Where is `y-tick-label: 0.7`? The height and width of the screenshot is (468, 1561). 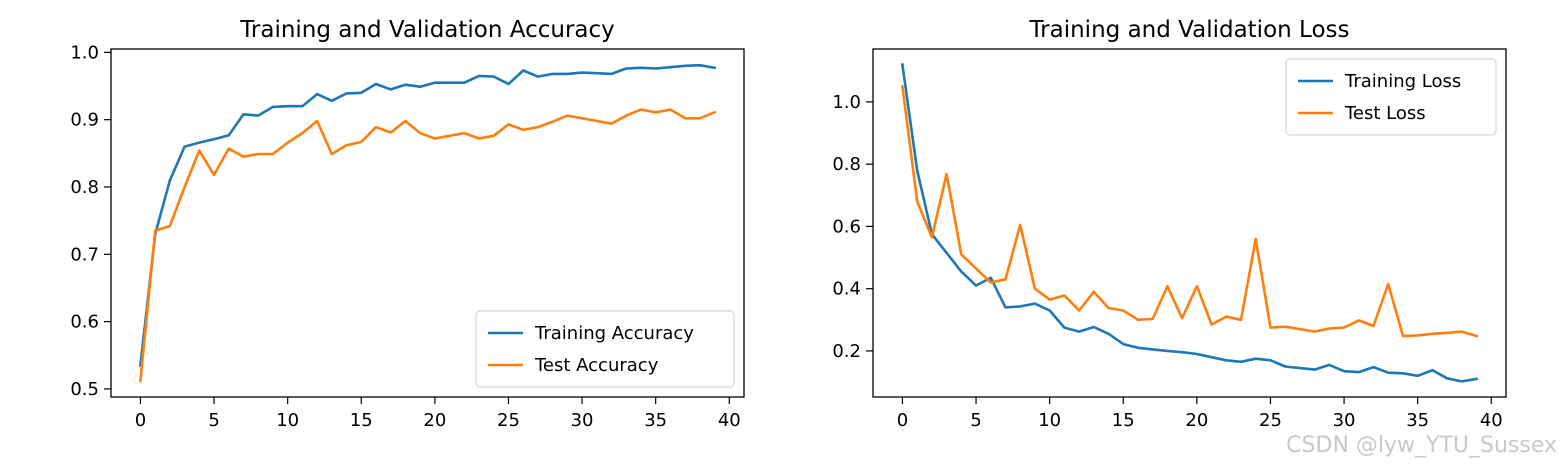
y-tick-label: 0.7 is located at coordinates (84, 254).